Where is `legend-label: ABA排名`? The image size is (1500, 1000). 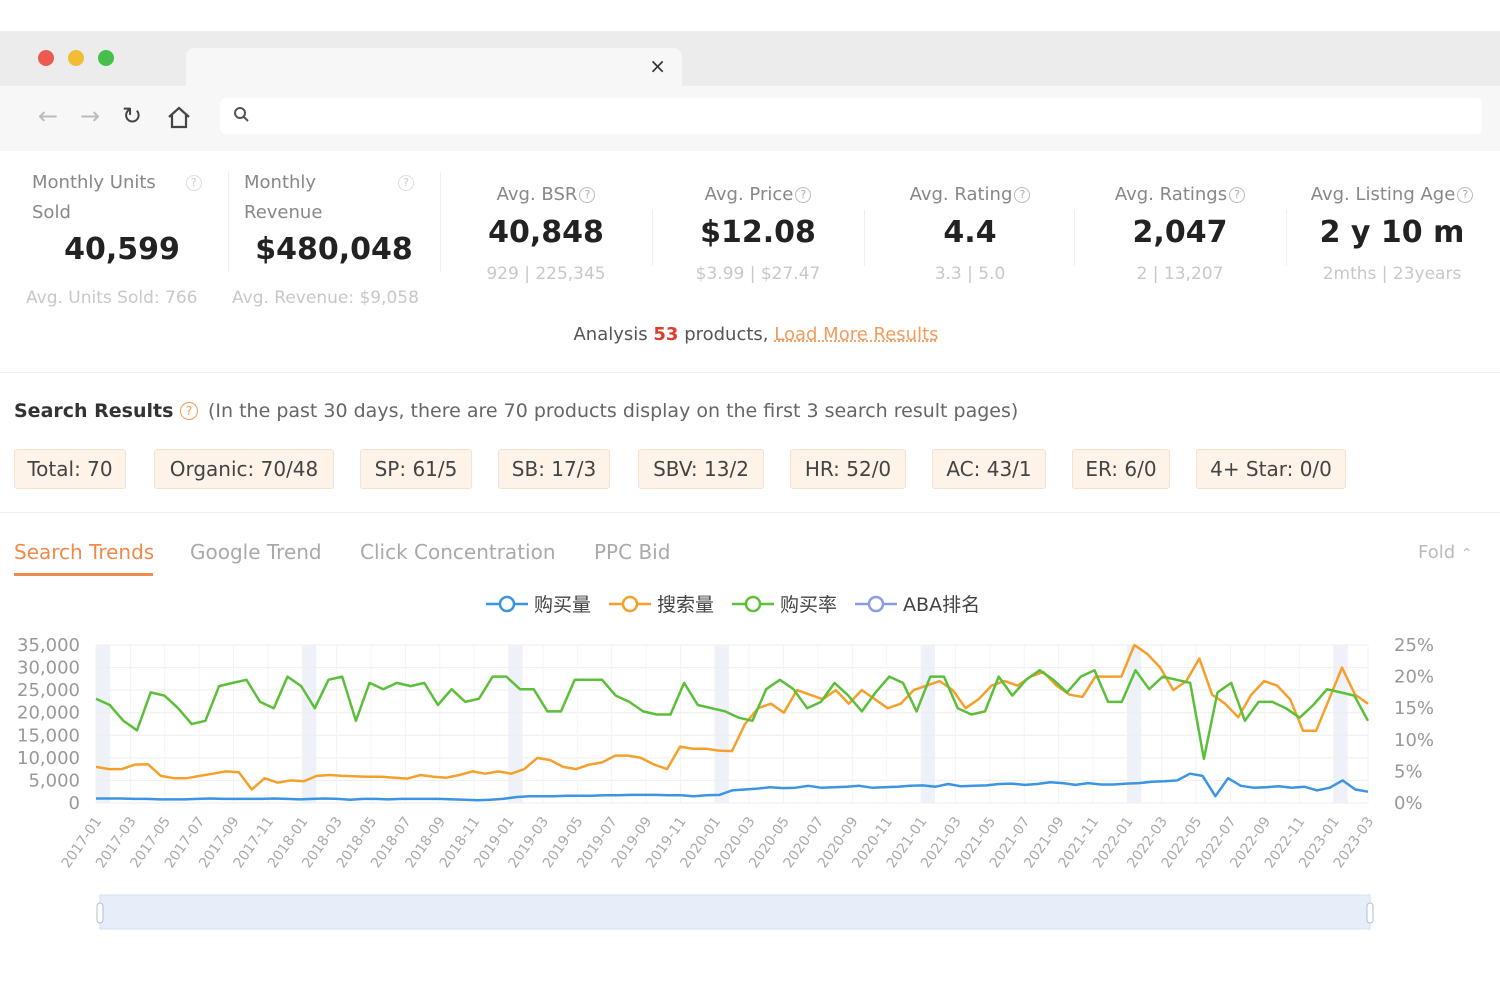 legend-label: ABA排名 is located at coordinates (942, 605).